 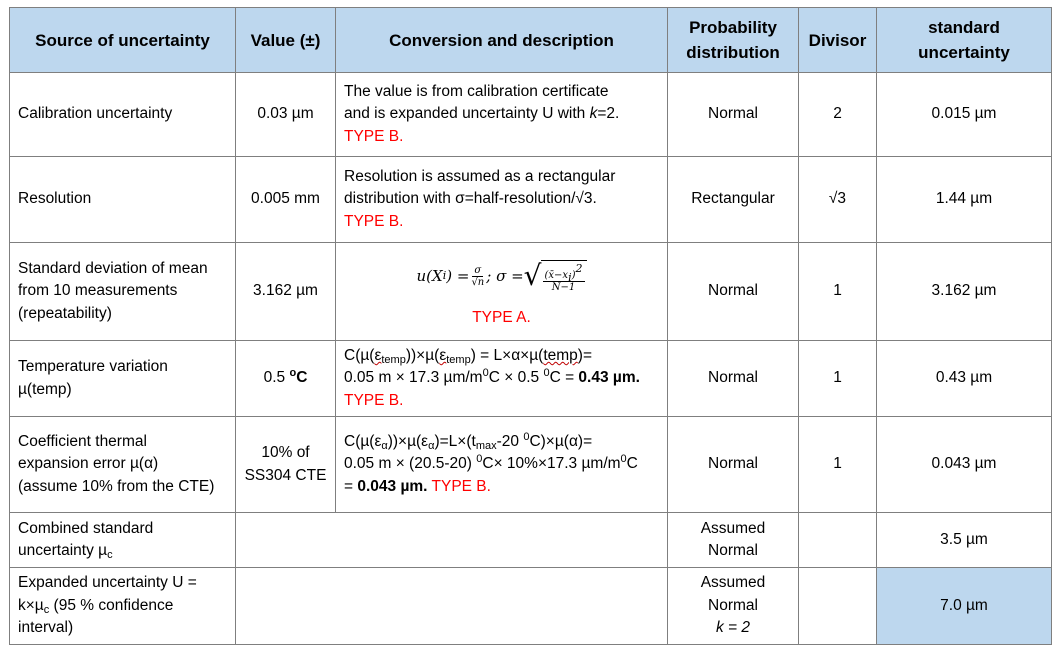 I want to click on expanded-distribution-line2: k = 2, so click(x=733, y=628).